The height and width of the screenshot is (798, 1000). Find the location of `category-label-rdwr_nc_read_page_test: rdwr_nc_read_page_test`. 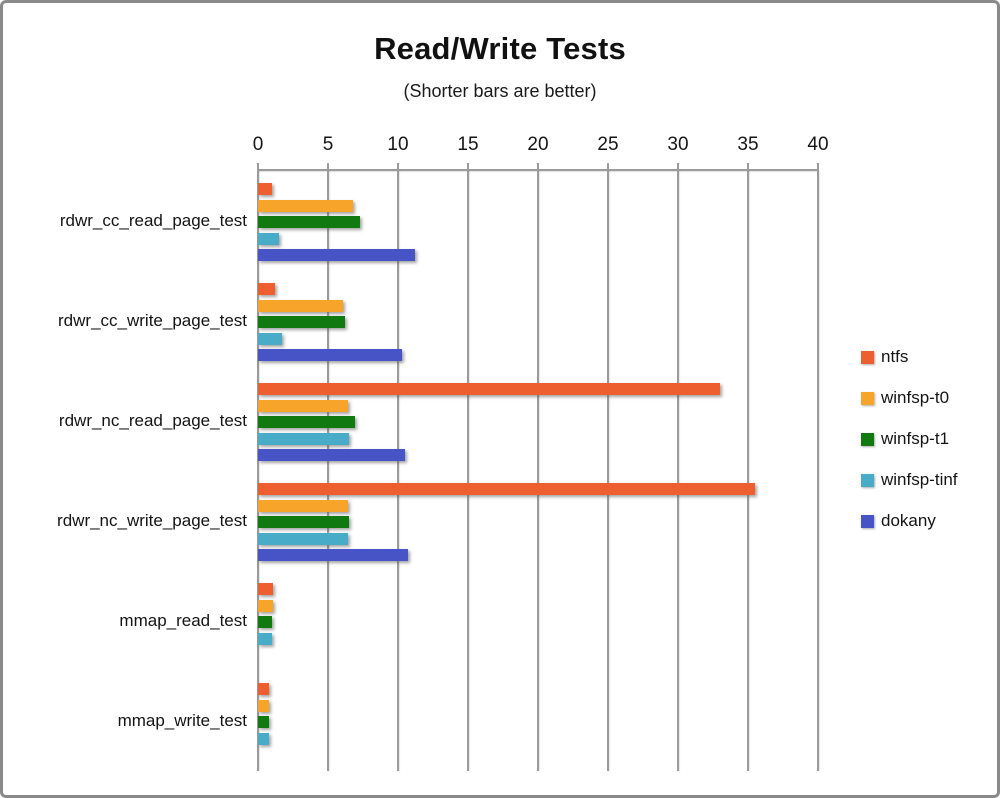

category-label-rdwr_nc_read_page_test: rdwr_nc_read_page_test is located at coordinates (152, 420).